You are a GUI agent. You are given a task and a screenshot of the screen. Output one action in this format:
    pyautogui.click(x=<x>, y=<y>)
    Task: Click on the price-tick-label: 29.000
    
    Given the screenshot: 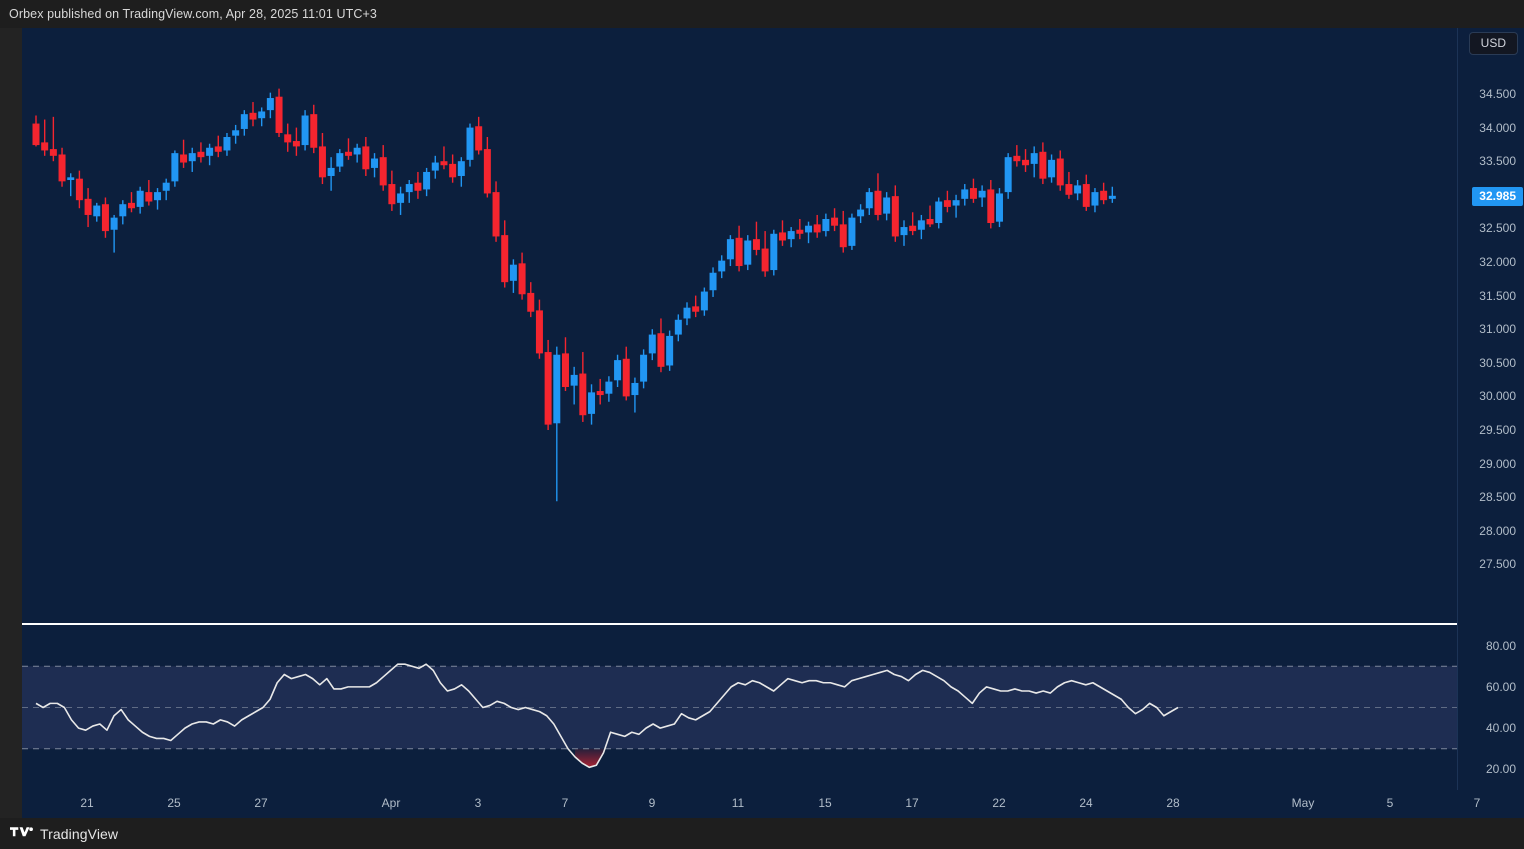 What is the action you would take?
    pyautogui.click(x=1497, y=463)
    